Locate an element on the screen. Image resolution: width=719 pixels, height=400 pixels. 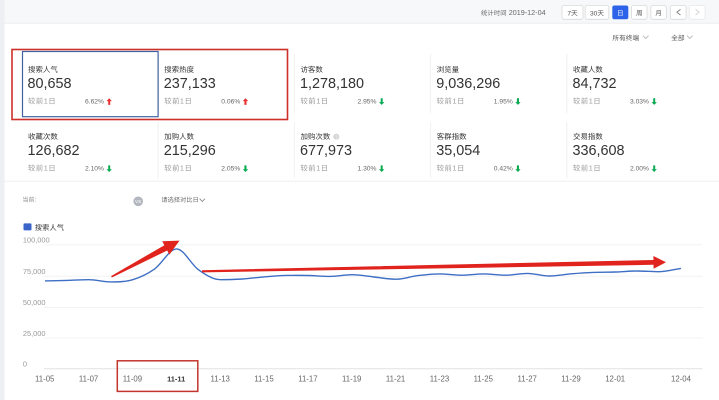
svg-text: 215,296 is located at coordinates (190, 151).